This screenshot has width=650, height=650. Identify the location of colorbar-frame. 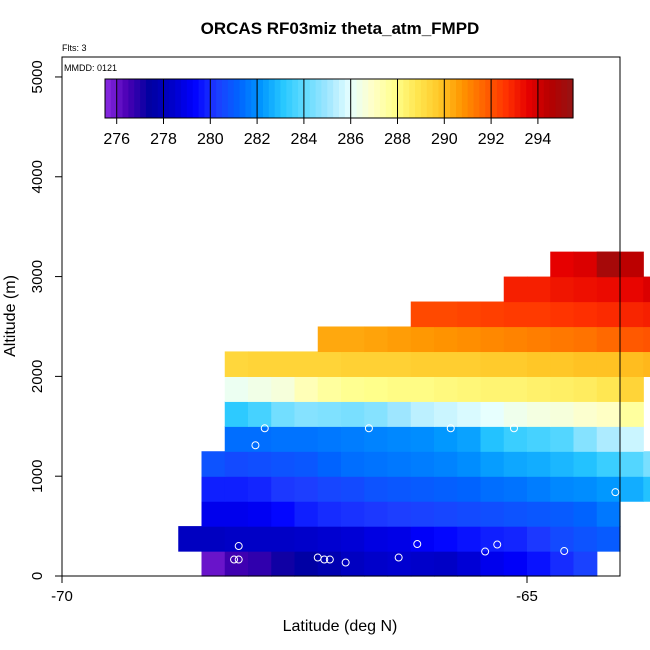
(339, 98).